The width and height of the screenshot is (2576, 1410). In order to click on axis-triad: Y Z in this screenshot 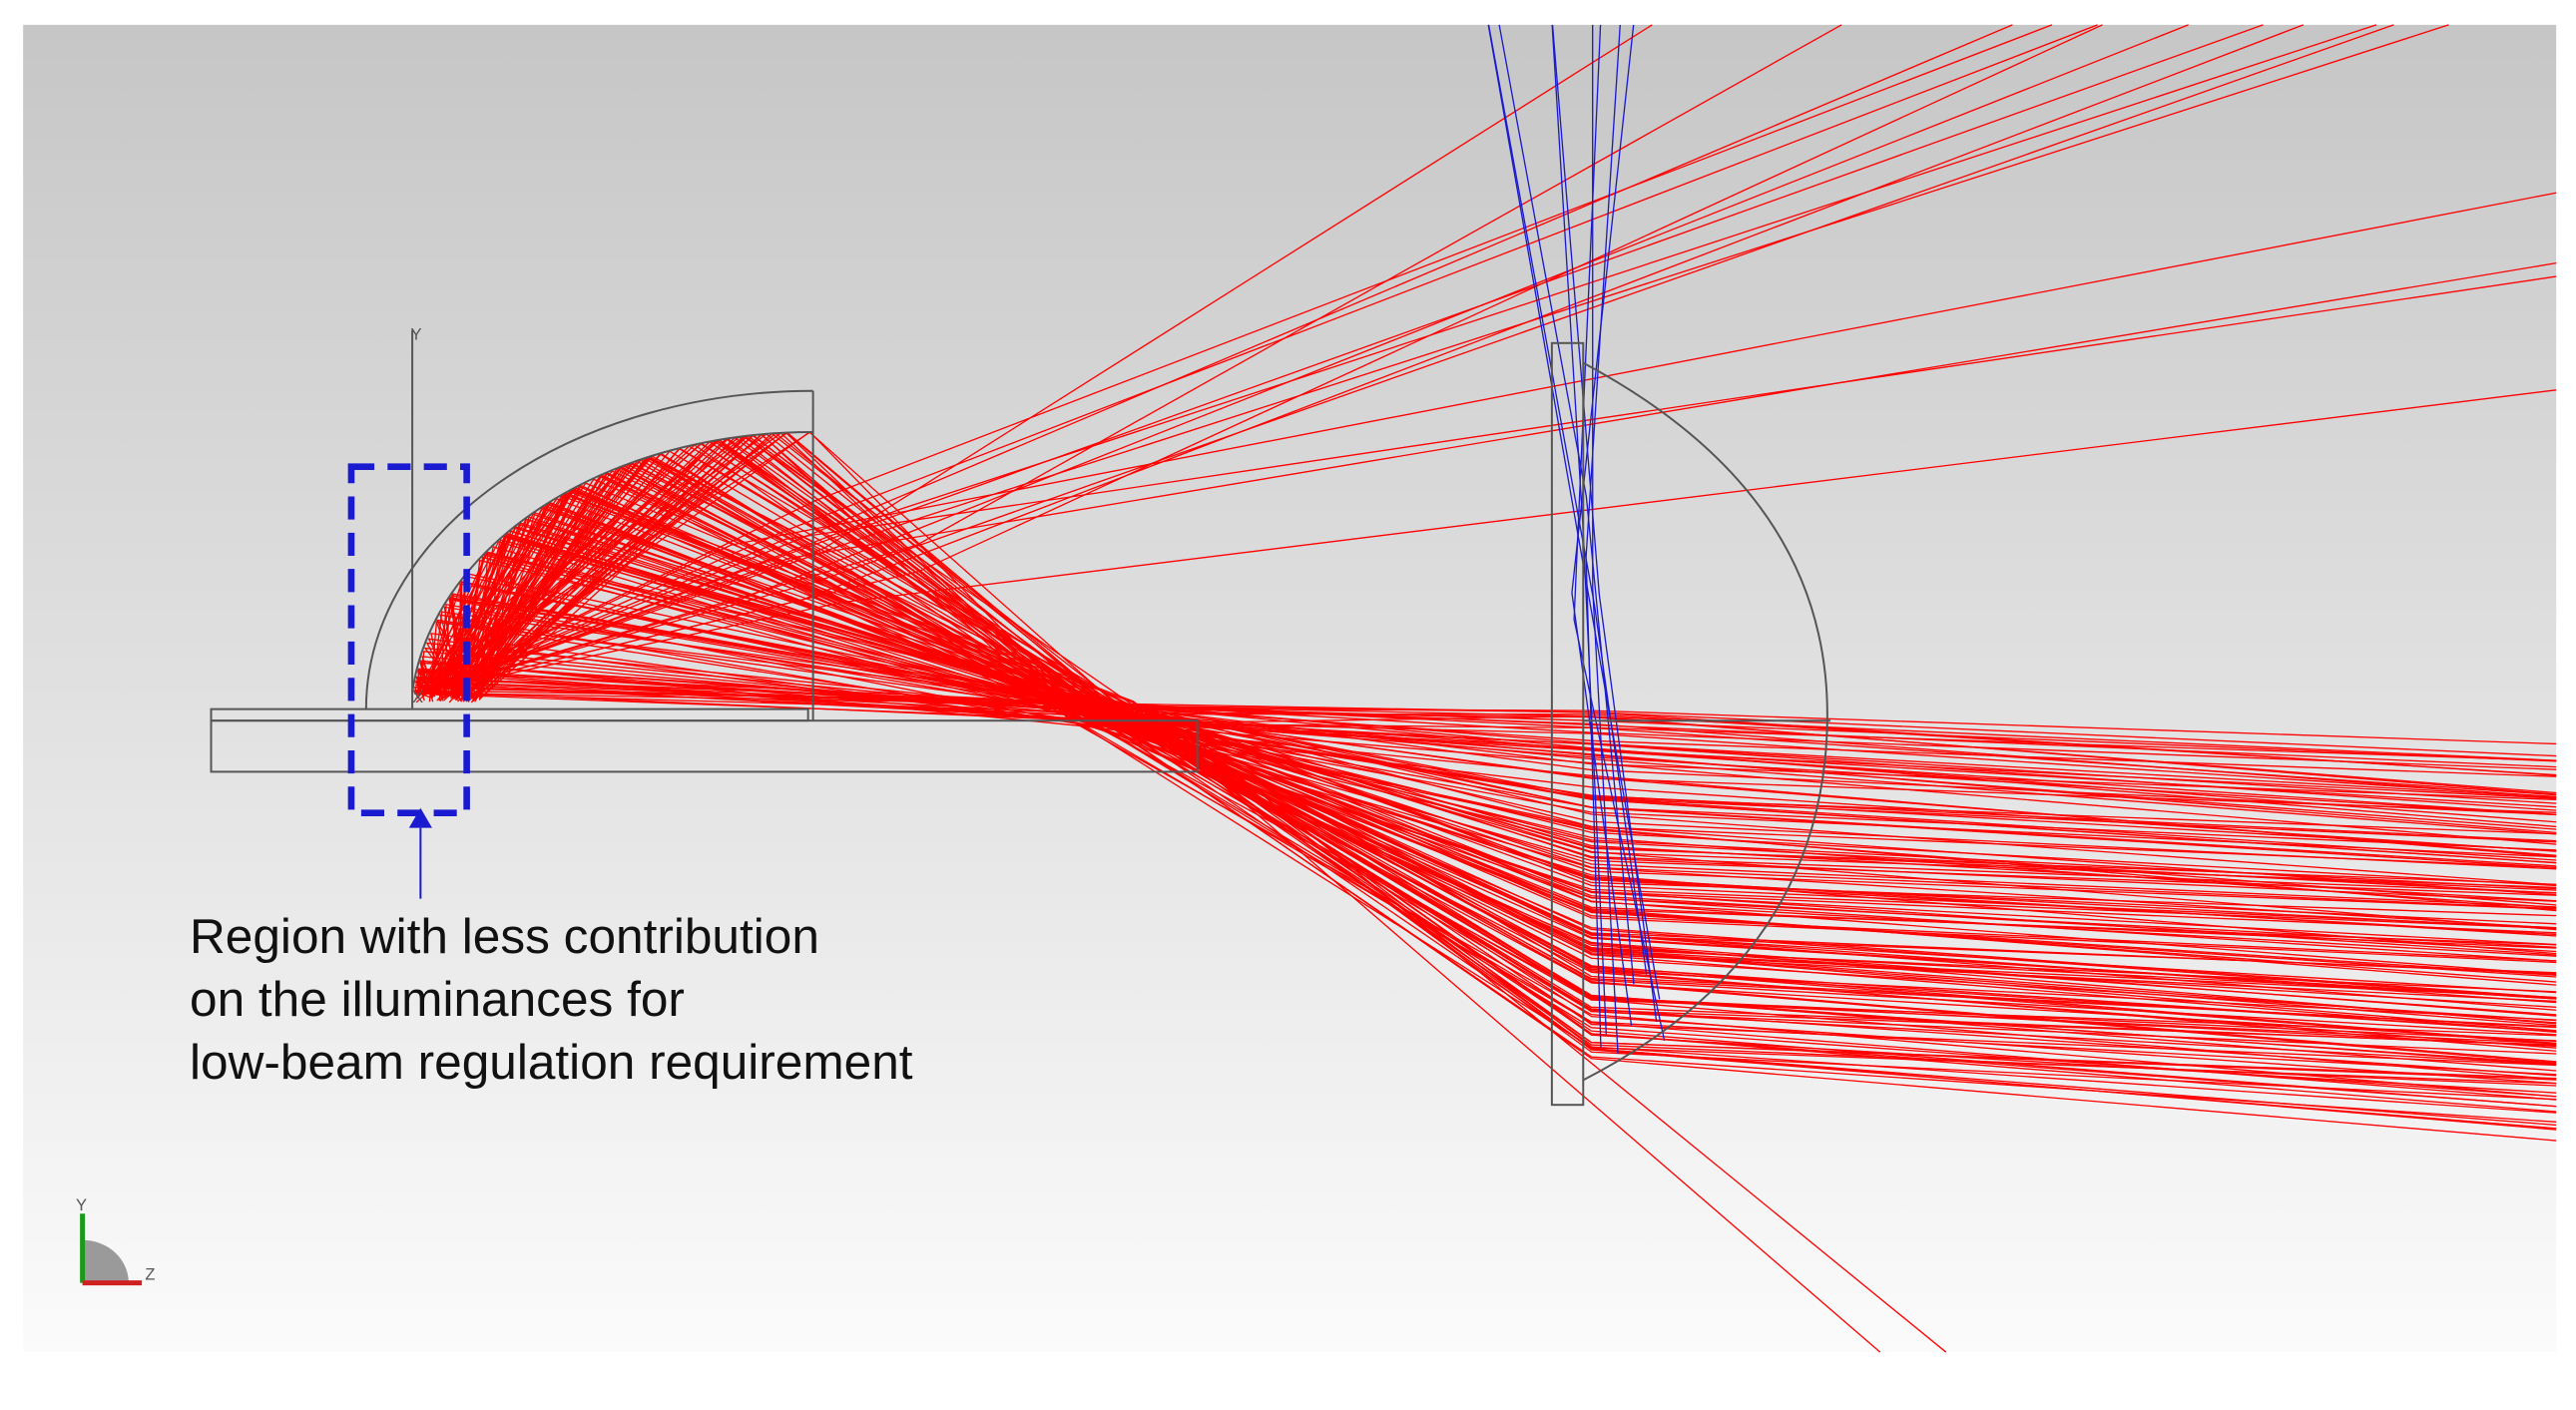, I will do `click(116, 1240)`.